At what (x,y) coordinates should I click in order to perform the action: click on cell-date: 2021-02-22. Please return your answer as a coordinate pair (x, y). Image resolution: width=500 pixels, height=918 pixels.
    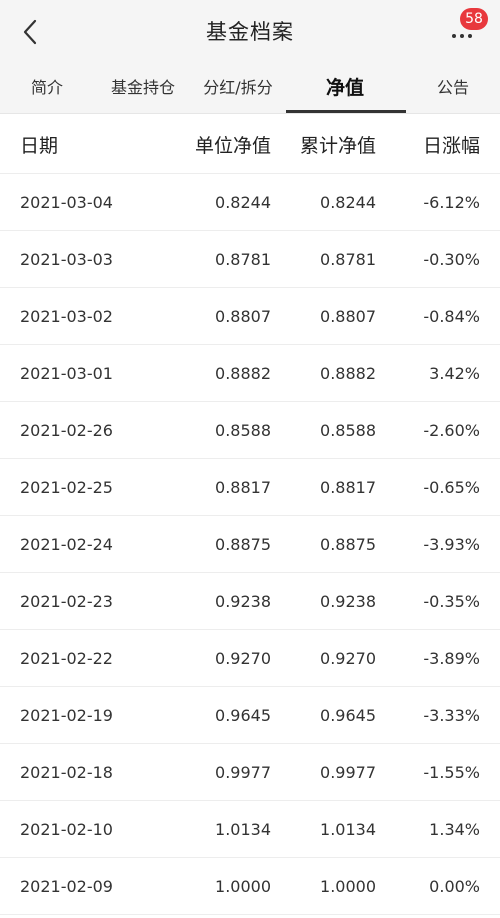
    Looking at the image, I should click on (66, 658).